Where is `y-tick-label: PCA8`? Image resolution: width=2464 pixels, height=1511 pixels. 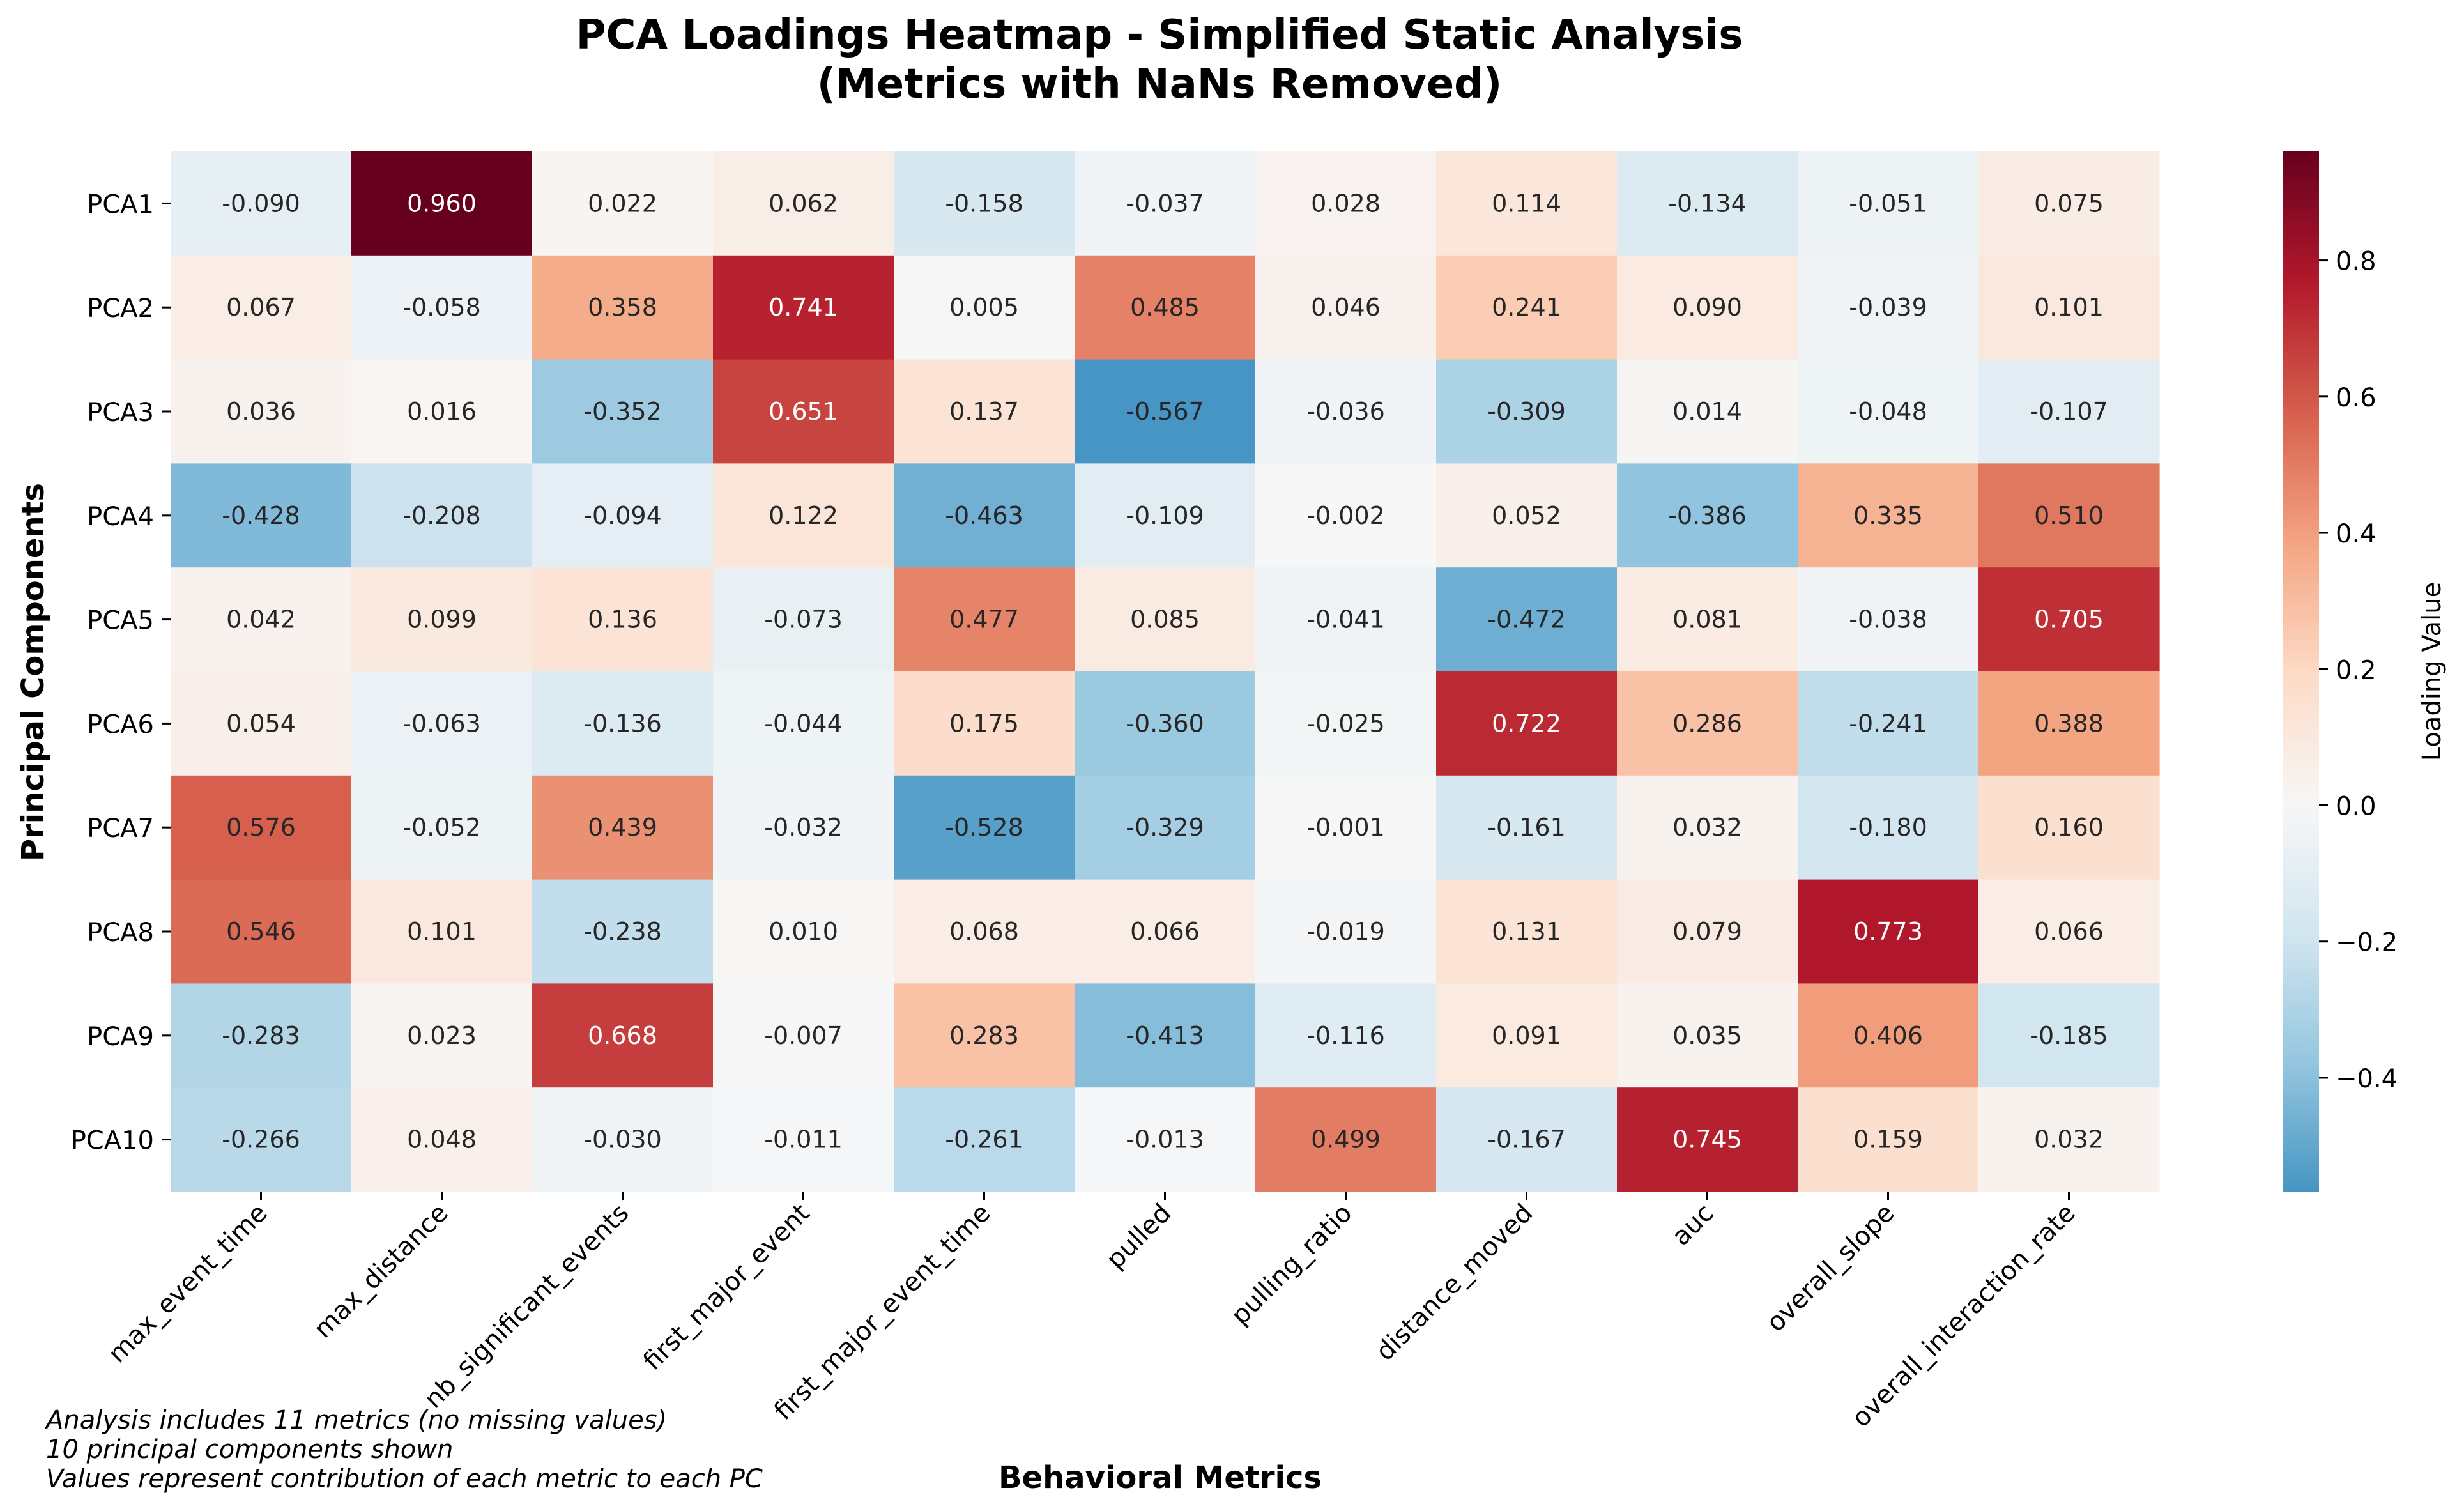
y-tick-label: PCA8 is located at coordinates (121, 932).